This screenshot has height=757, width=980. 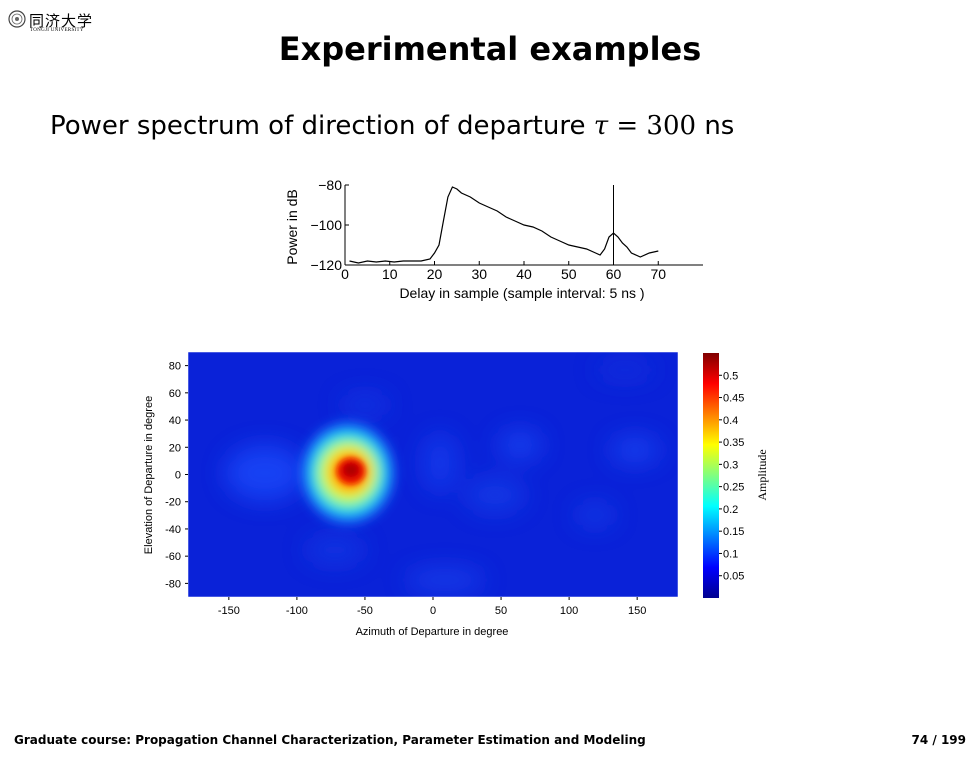 What do you see at coordinates (524, 274) in the screenshot?
I see `x-tick-label: 40` at bounding box center [524, 274].